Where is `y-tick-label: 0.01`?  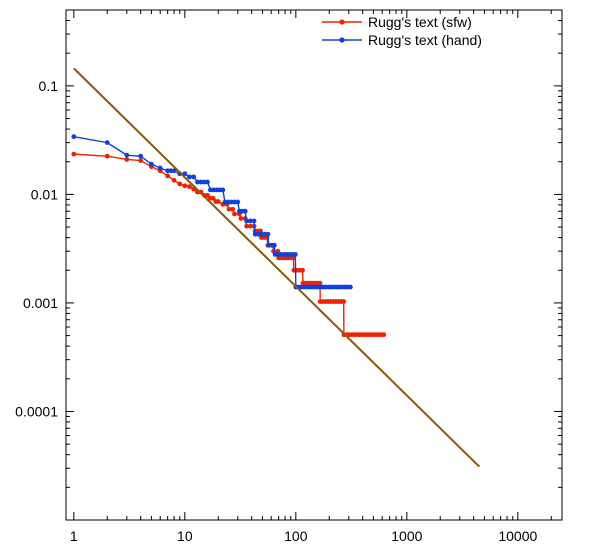
y-tick-label: 0.01 is located at coordinates (44, 194).